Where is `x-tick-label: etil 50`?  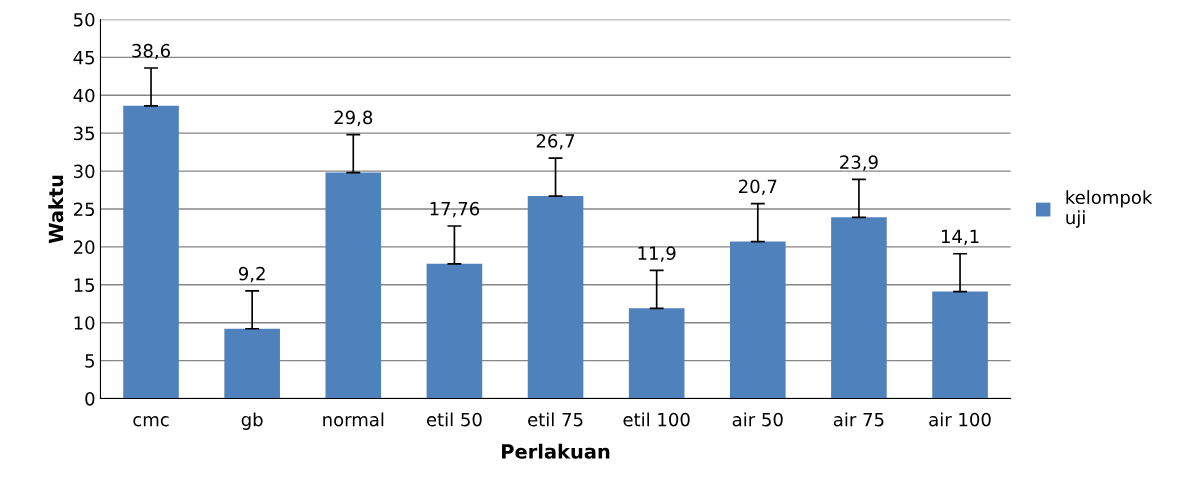
x-tick-label: etil 50 is located at coordinates (454, 419).